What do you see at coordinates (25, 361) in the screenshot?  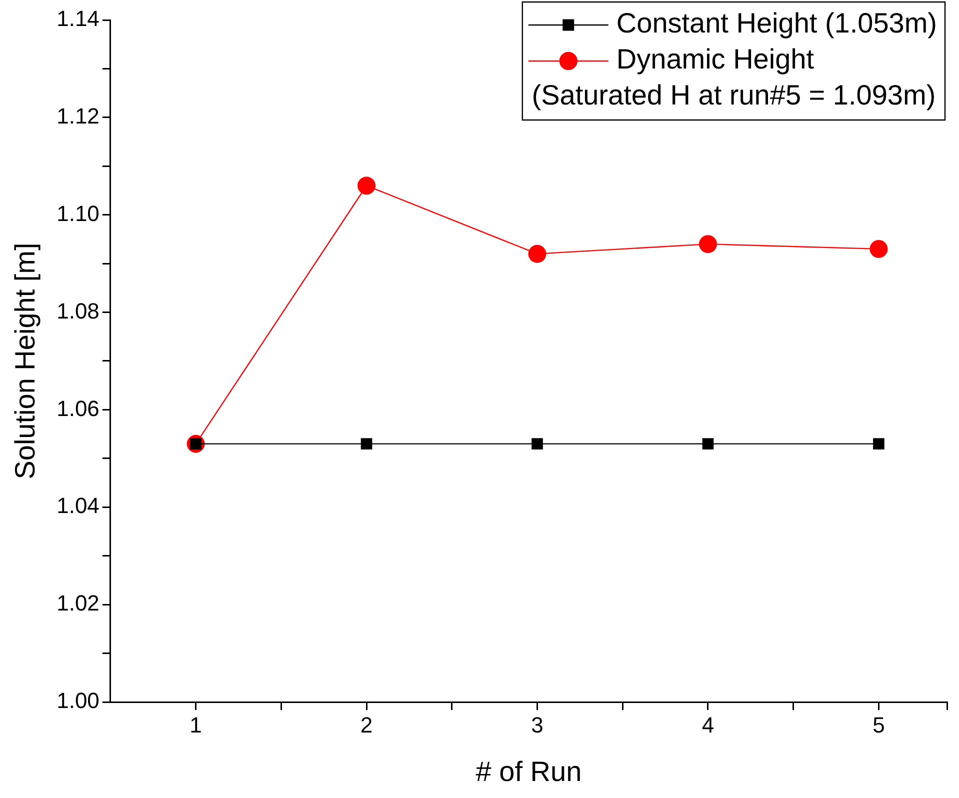 I see `y-axis-title: Solution Height [m]` at bounding box center [25, 361].